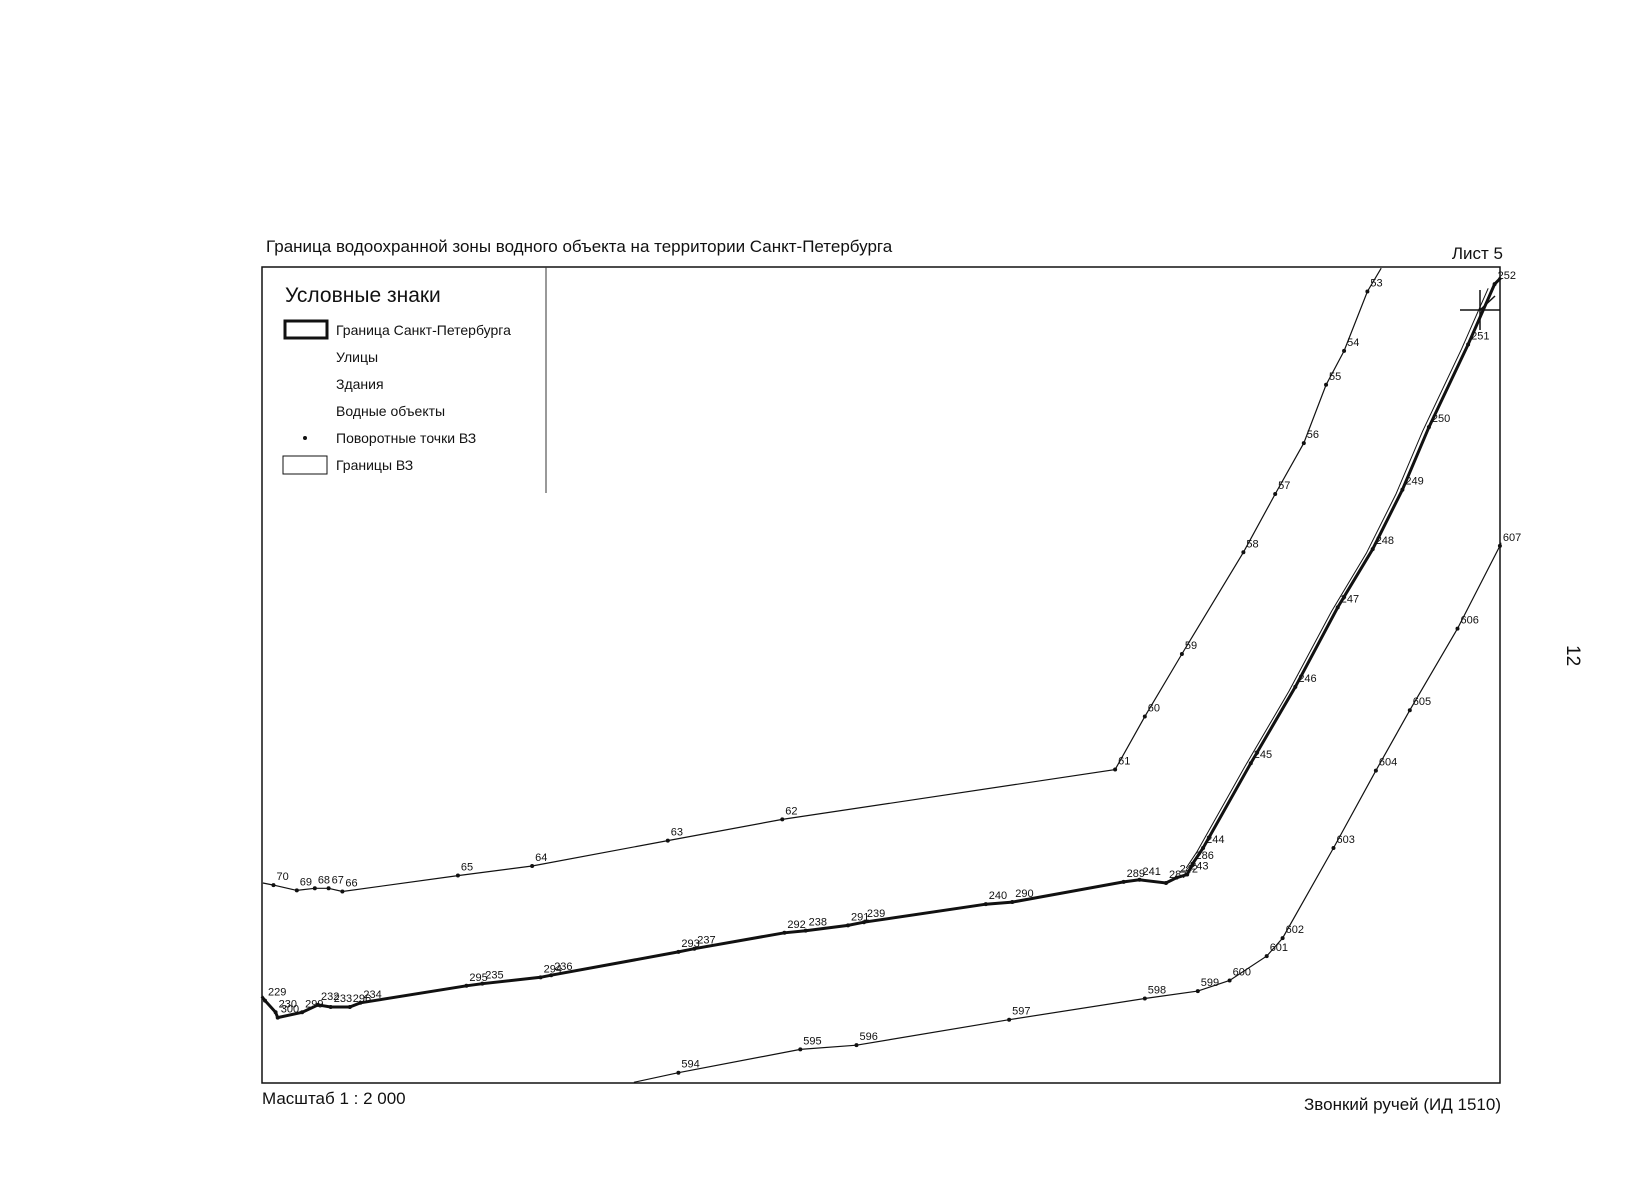 This screenshot has width=1649, height=1200. What do you see at coordinates (860, 917) in the screenshot?
I see `point-label: 291` at bounding box center [860, 917].